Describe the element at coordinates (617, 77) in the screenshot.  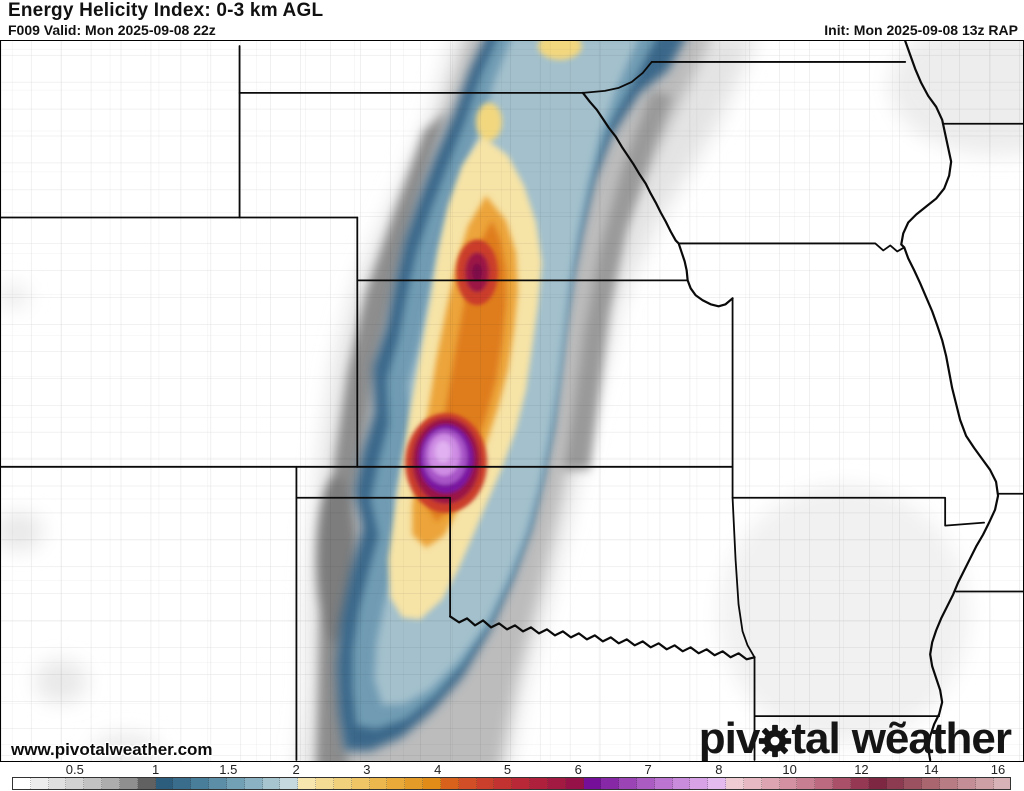
I see `big-sioux-river` at that location.